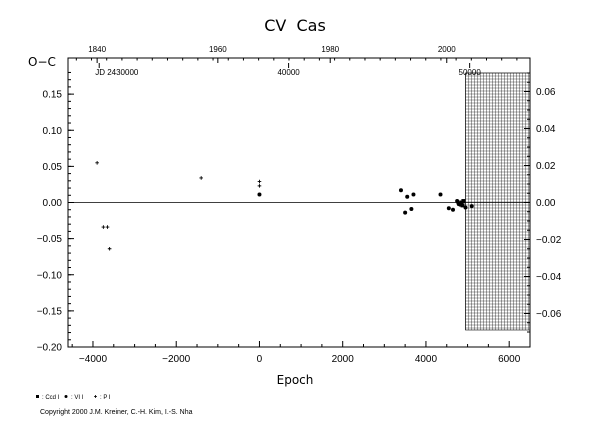  Describe the element at coordinates (53, 203) in the screenshot. I see `y-left-tick-label: 0.00` at that location.